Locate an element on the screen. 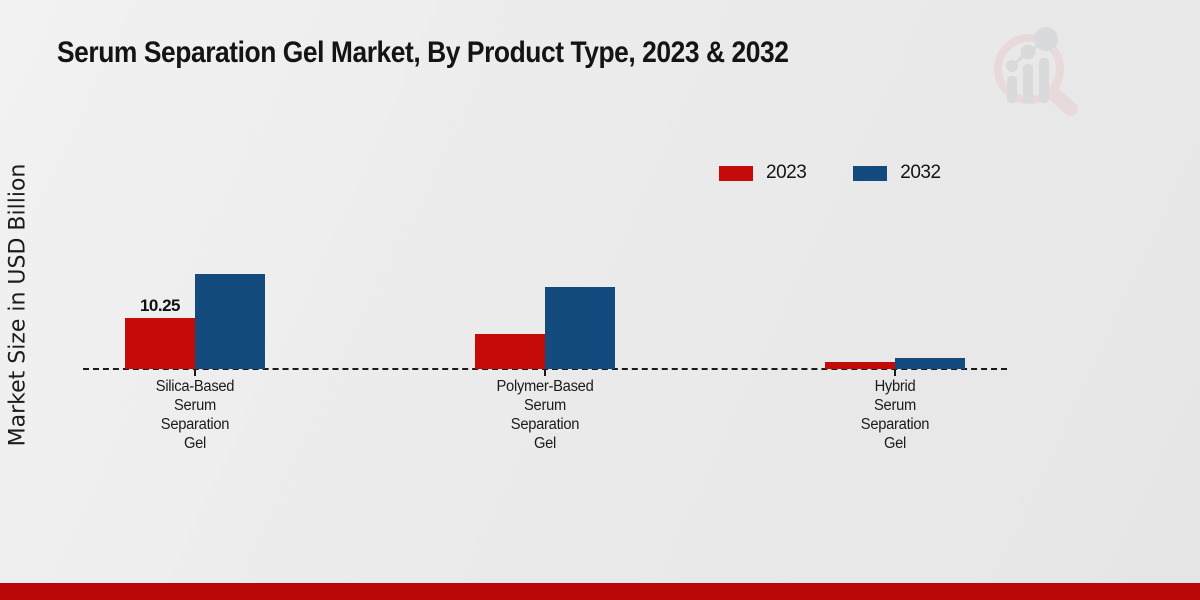 This screenshot has height=600, width=1200. mrfr-logo-watermark is located at coordinates (1036, 71).